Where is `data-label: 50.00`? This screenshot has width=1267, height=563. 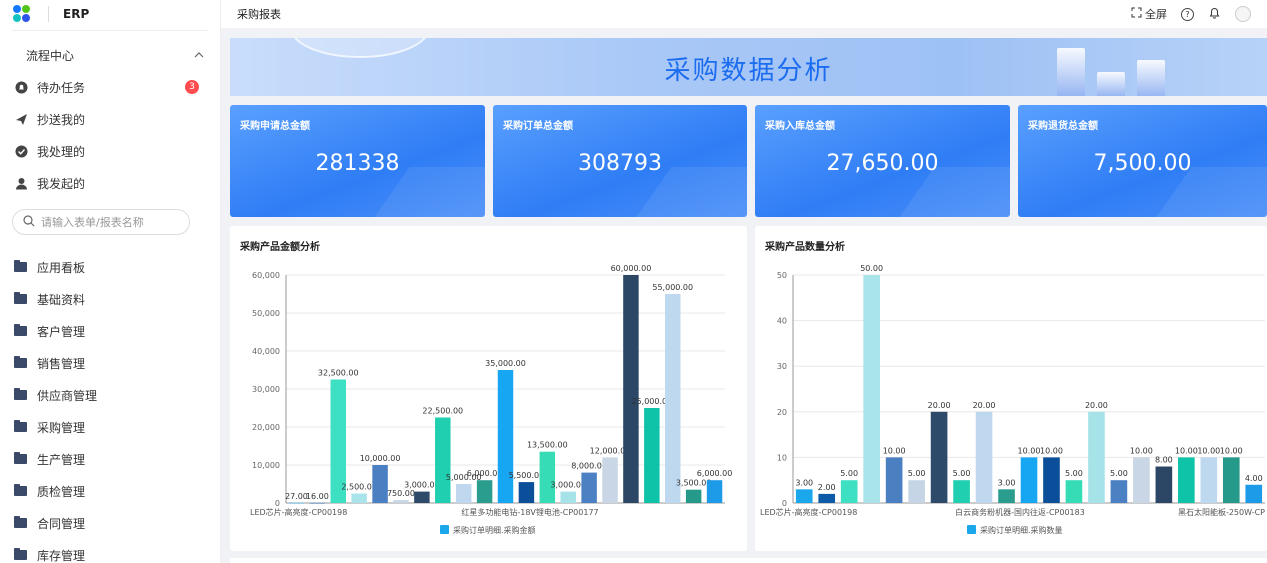
data-label: 50.00 is located at coordinates (871, 268).